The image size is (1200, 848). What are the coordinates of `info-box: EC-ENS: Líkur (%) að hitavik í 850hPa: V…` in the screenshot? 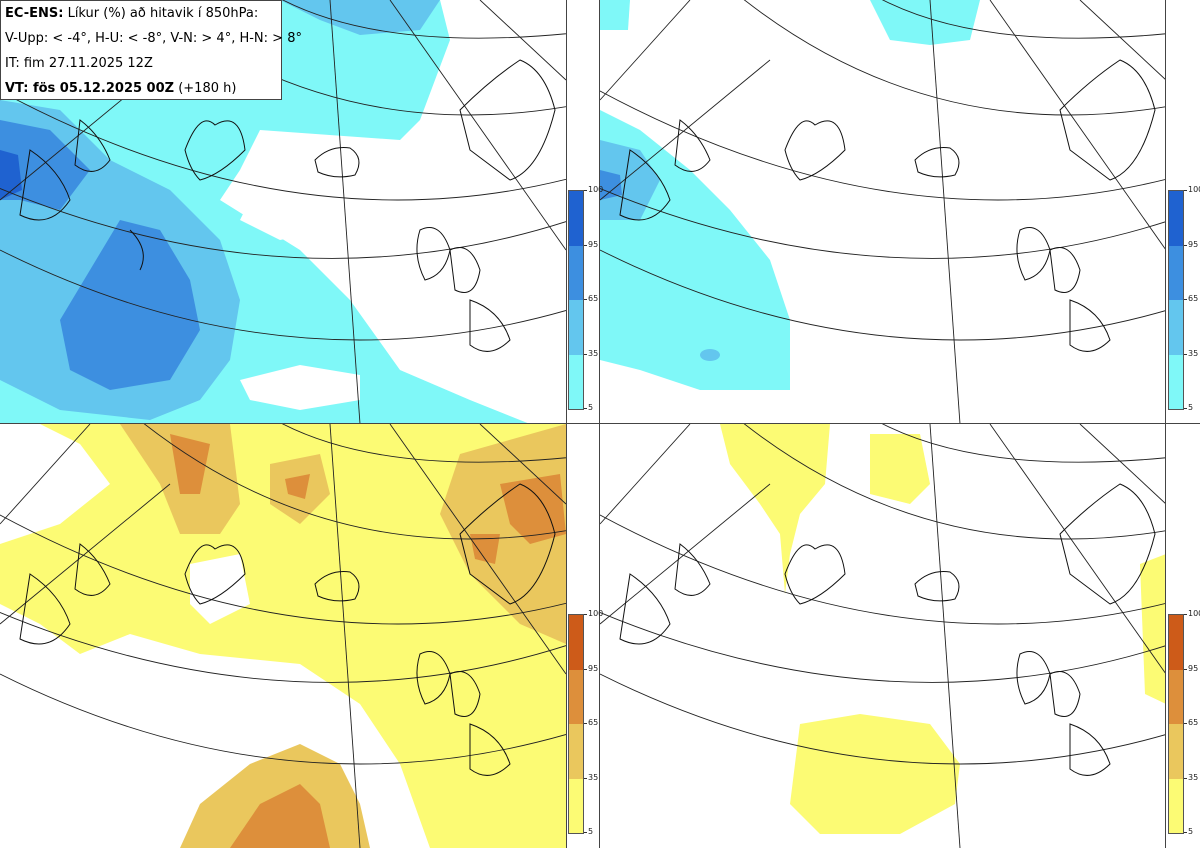 It's located at (151, 50).